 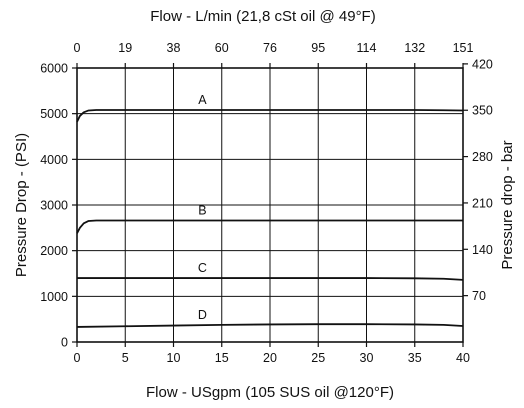 What do you see at coordinates (125, 358) in the screenshot?
I see `x-tick-label: 5` at bounding box center [125, 358].